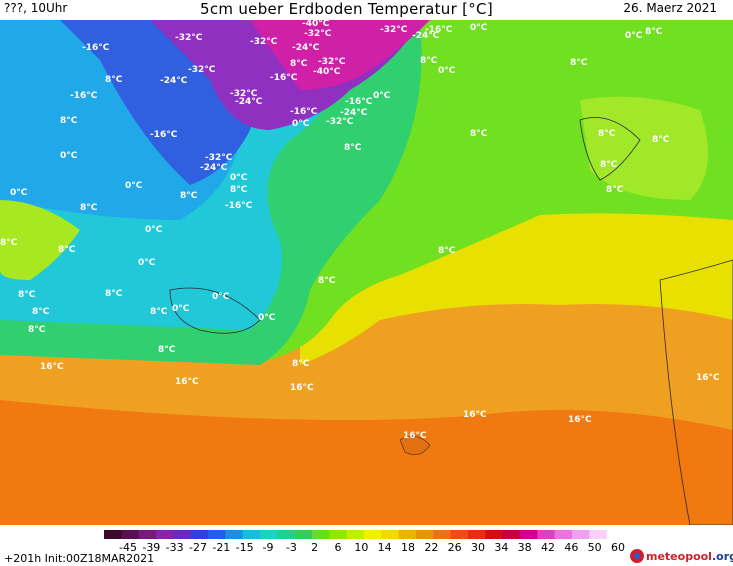 The image size is (733, 566). I want to click on colorbar, so click(364, 534).